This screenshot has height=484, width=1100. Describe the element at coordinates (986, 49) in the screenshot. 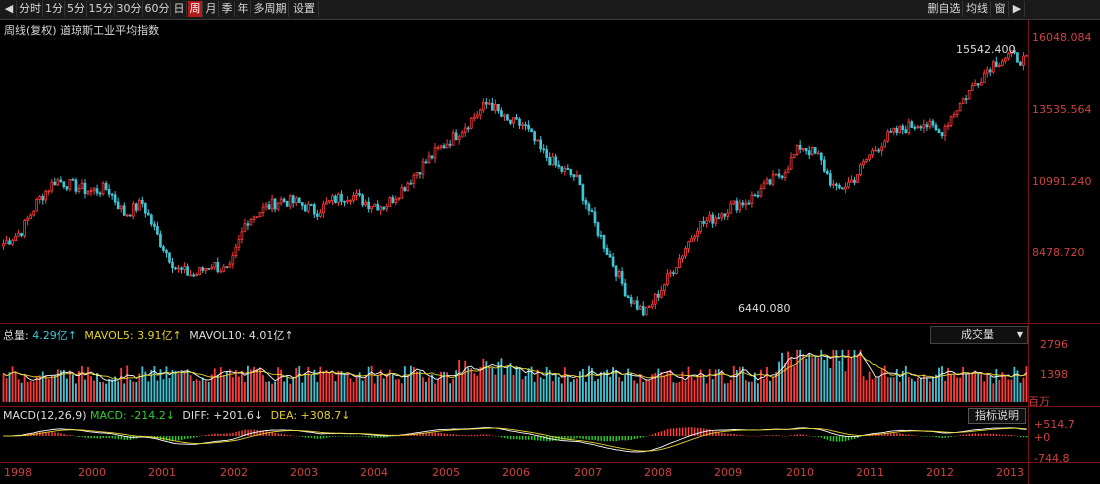

I see `high-price-label: 15542.400` at that location.